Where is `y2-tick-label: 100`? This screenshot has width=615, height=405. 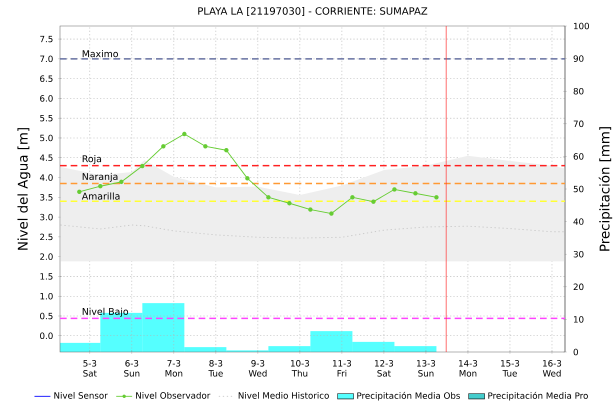
y2-tick-label: 100 is located at coordinates (582, 26).